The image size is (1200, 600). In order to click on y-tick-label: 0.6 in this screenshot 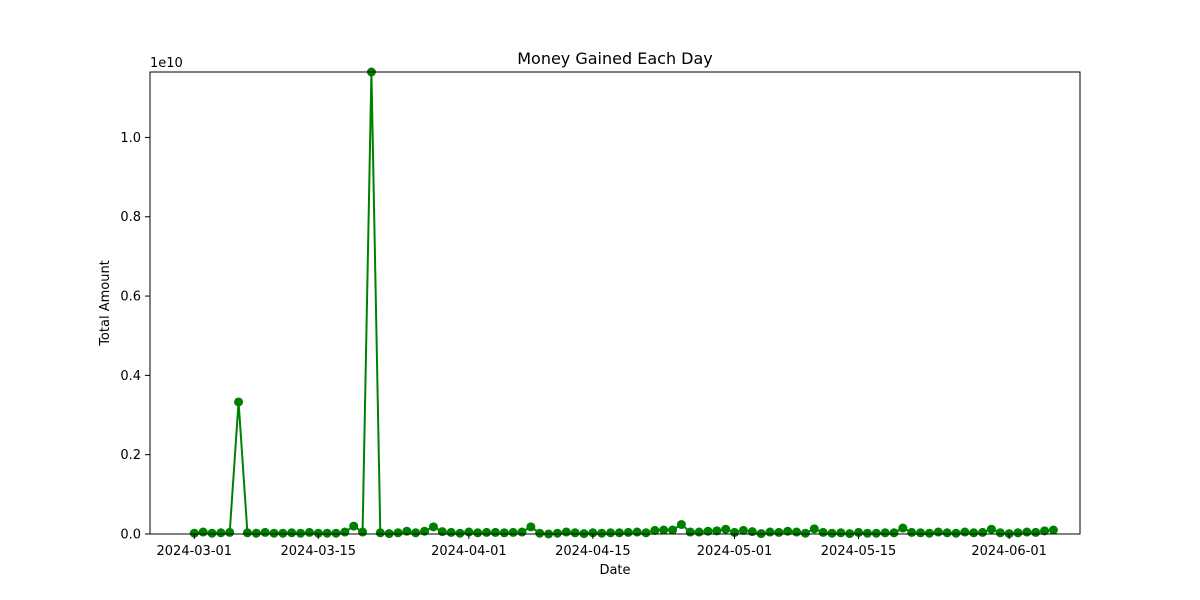, I will do `click(130, 297)`.